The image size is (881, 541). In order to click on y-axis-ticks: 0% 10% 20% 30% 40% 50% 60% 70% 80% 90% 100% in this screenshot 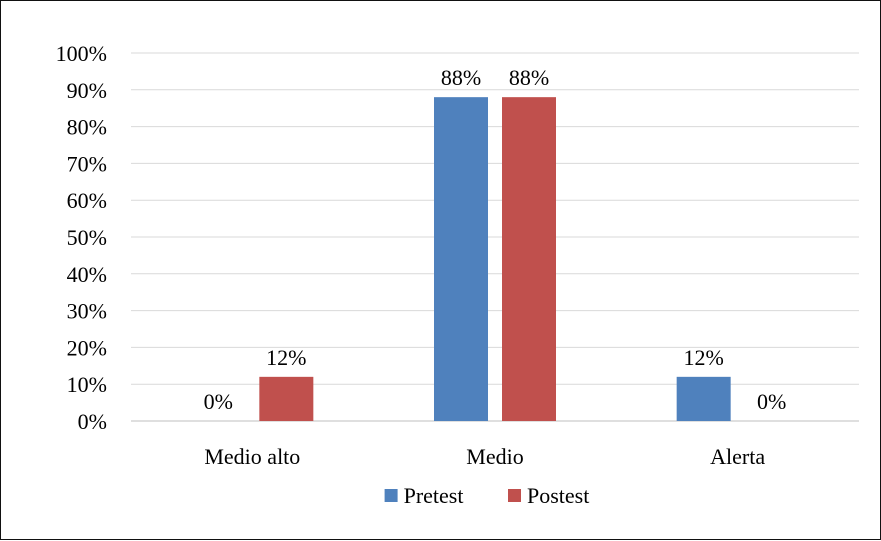, I will do `click(81, 237)`.